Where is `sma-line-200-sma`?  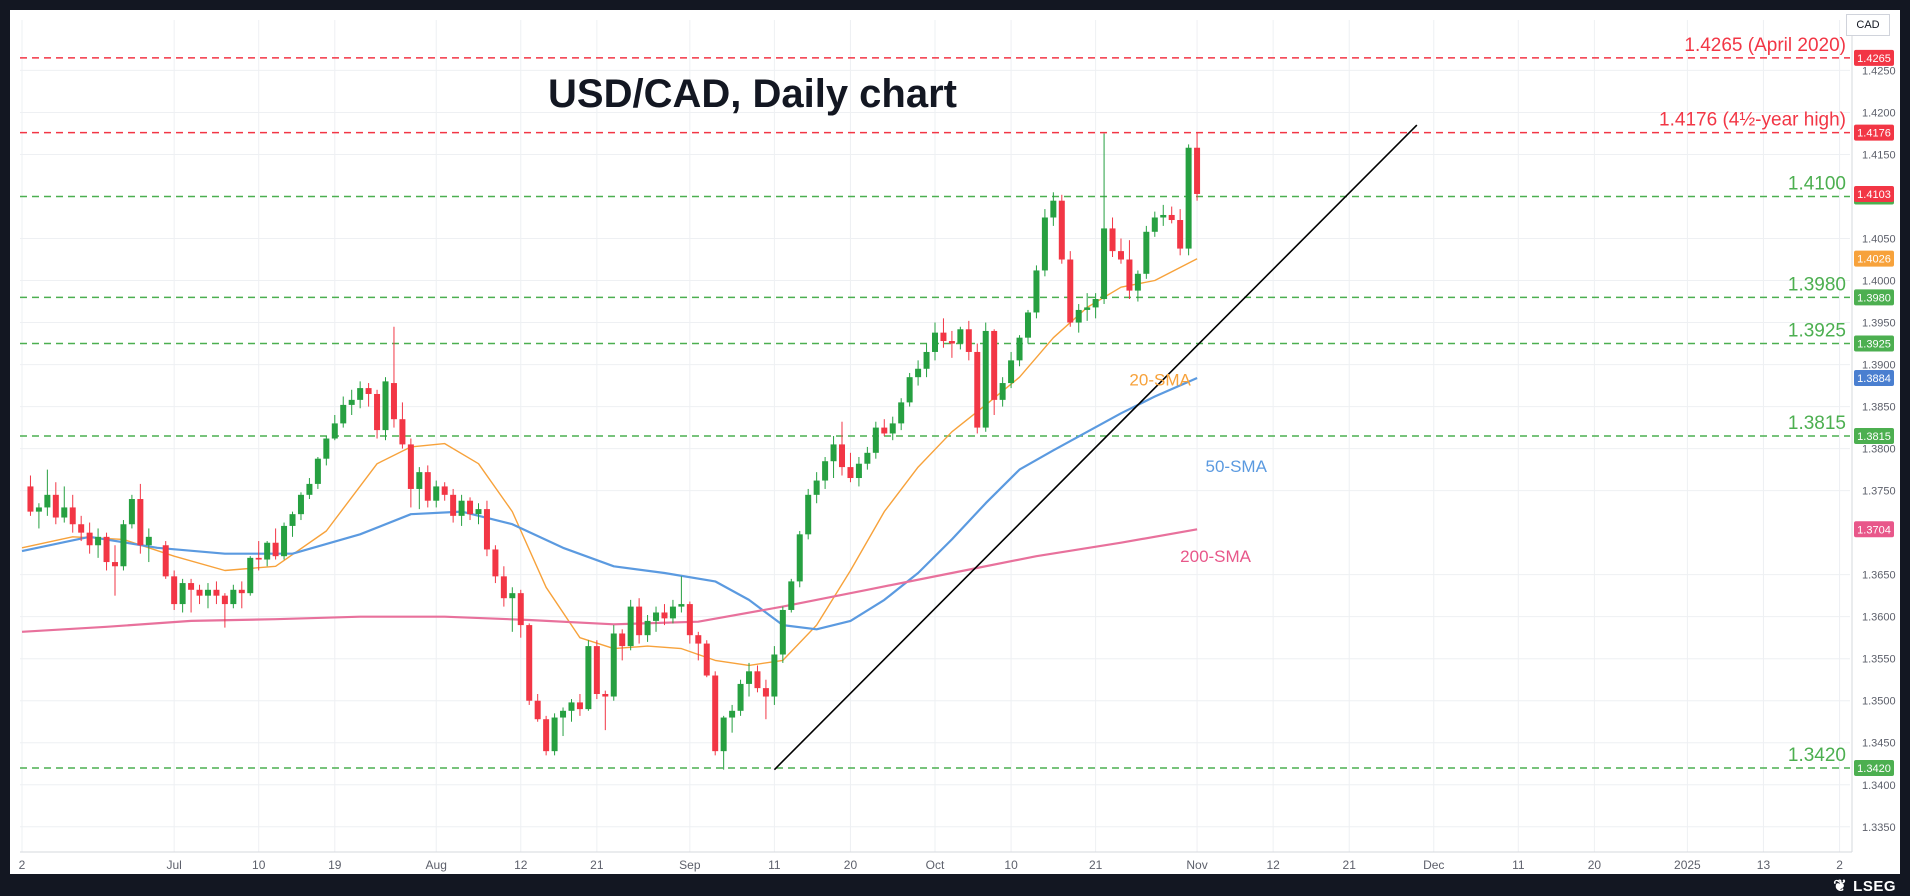
sma-line-200-sma is located at coordinates (609, 580).